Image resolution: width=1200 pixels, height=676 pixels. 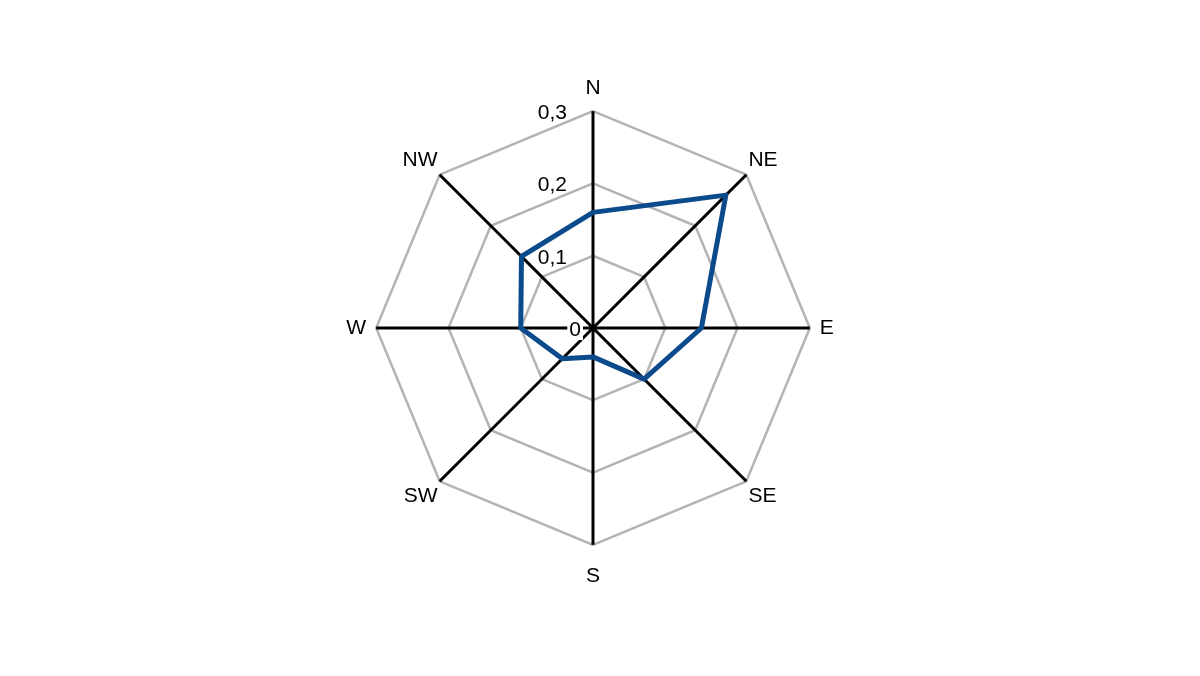 I want to click on spoke-label: W, so click(x=356, y=326).